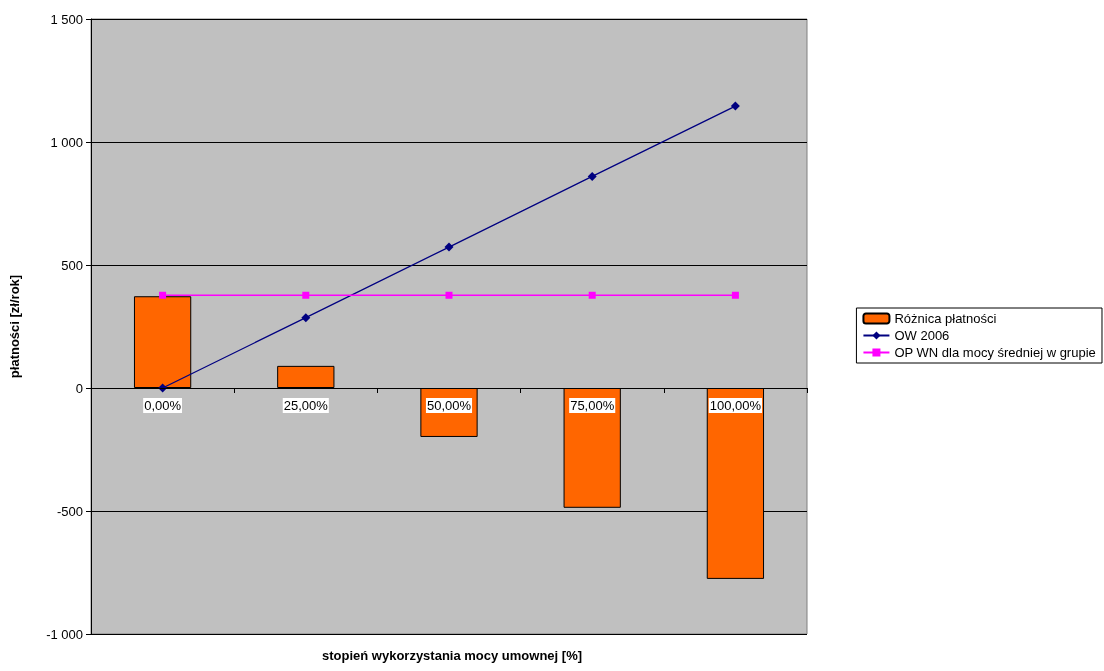  What do you see at coordinates (306, 405) in the screenshot?
I see `x-tick-label: 25,00%` at bounding box center [306, 405].